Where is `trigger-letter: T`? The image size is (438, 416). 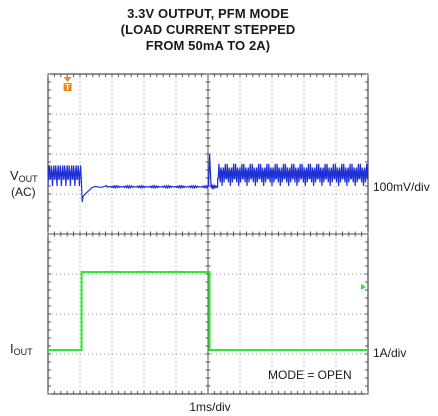 trigger-letter: T is located at coordinates (67, 87).